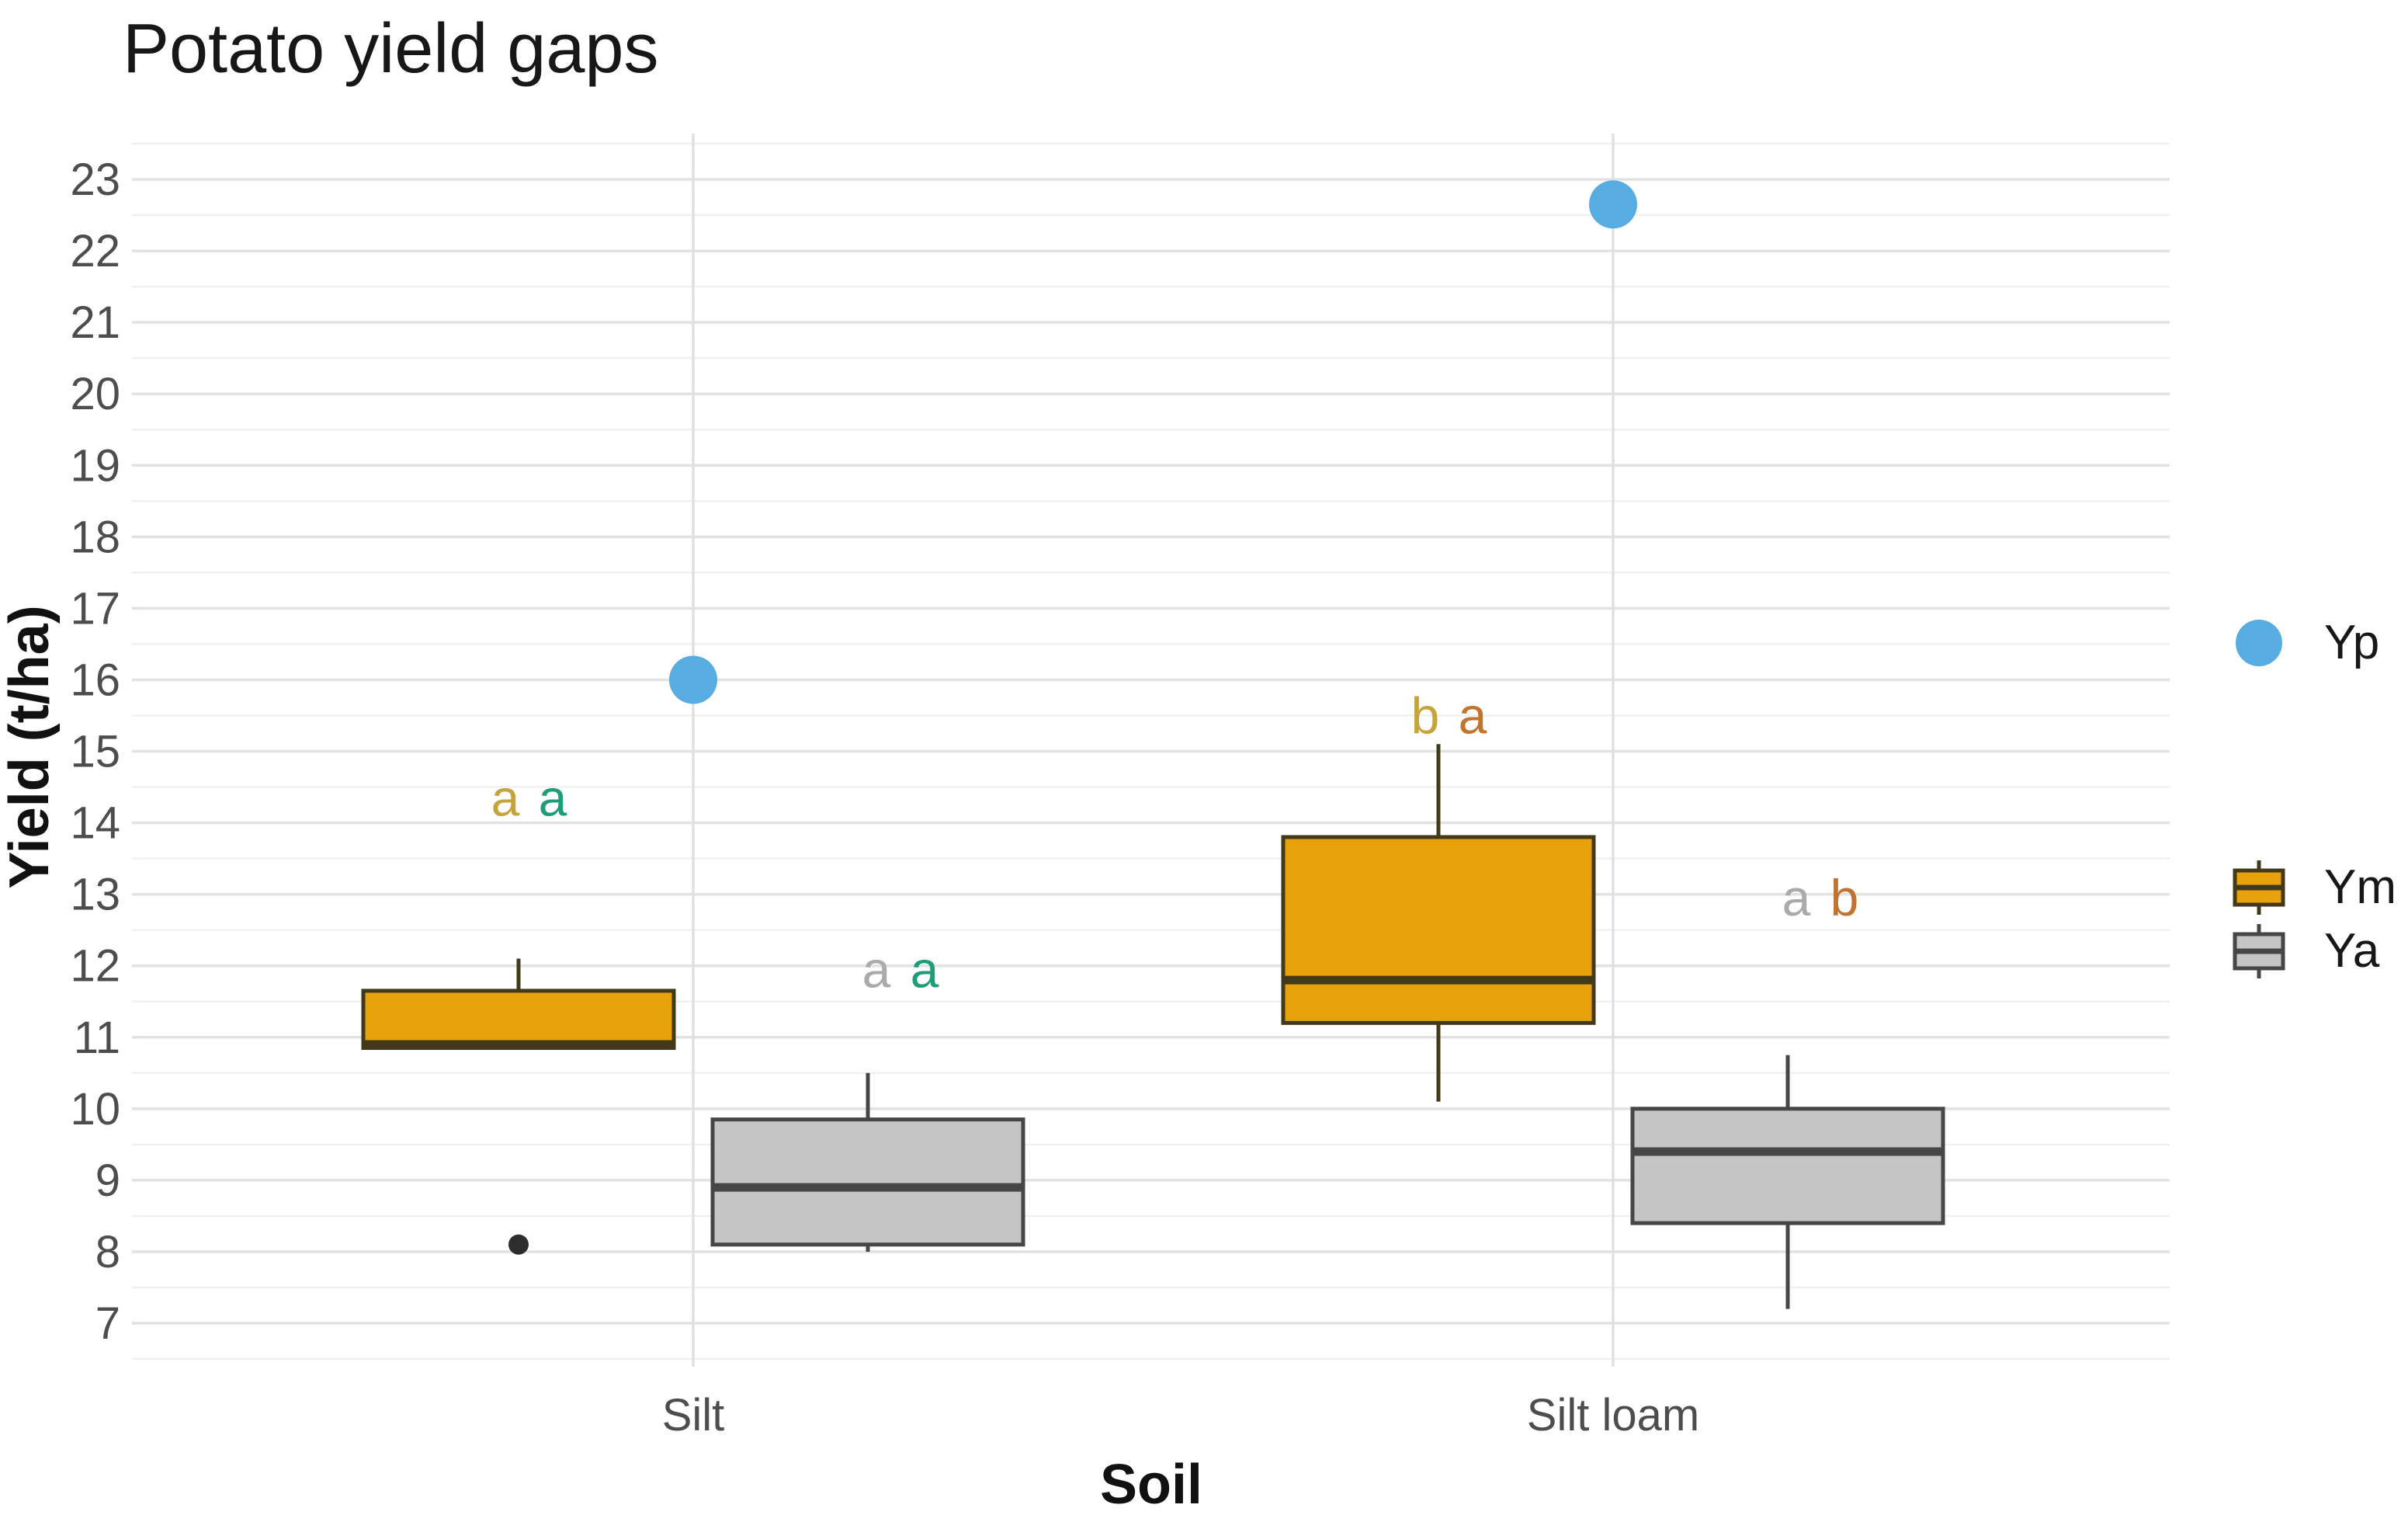 The width and height of the screenshot is (2408, 1515). Describe the element at coordinates (2259, 887) in the screenshot. I see `ym-boxplot-icon` at that location.